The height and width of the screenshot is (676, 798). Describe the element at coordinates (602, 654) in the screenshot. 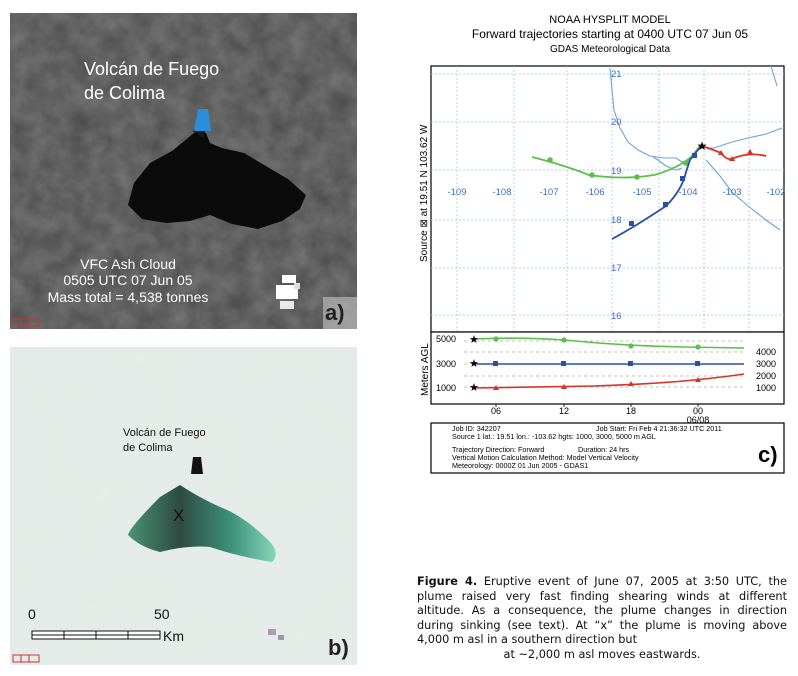

I see `figure-caption-last-line: at ~2,000 m asl moves eastwards.` at that location.